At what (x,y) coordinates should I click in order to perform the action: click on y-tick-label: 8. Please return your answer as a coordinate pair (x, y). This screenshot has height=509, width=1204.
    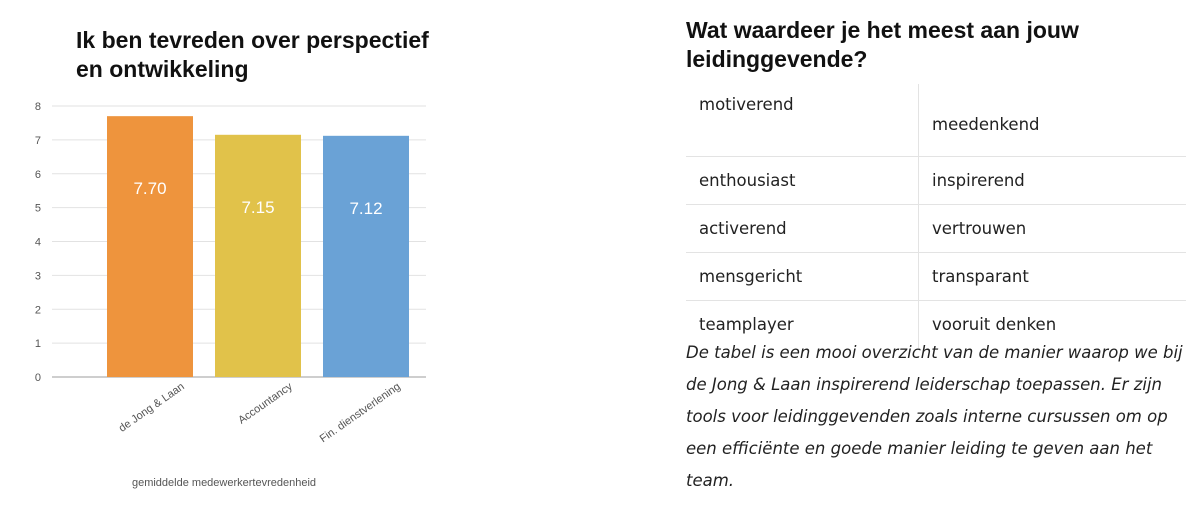
    Looking at the image, I should click on (38, 107).